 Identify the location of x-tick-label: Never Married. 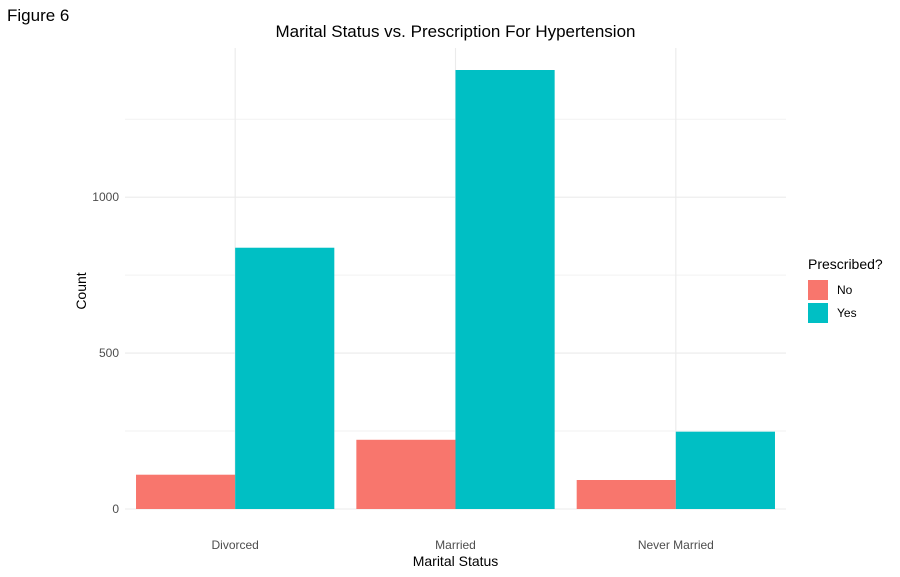
(676, 545).